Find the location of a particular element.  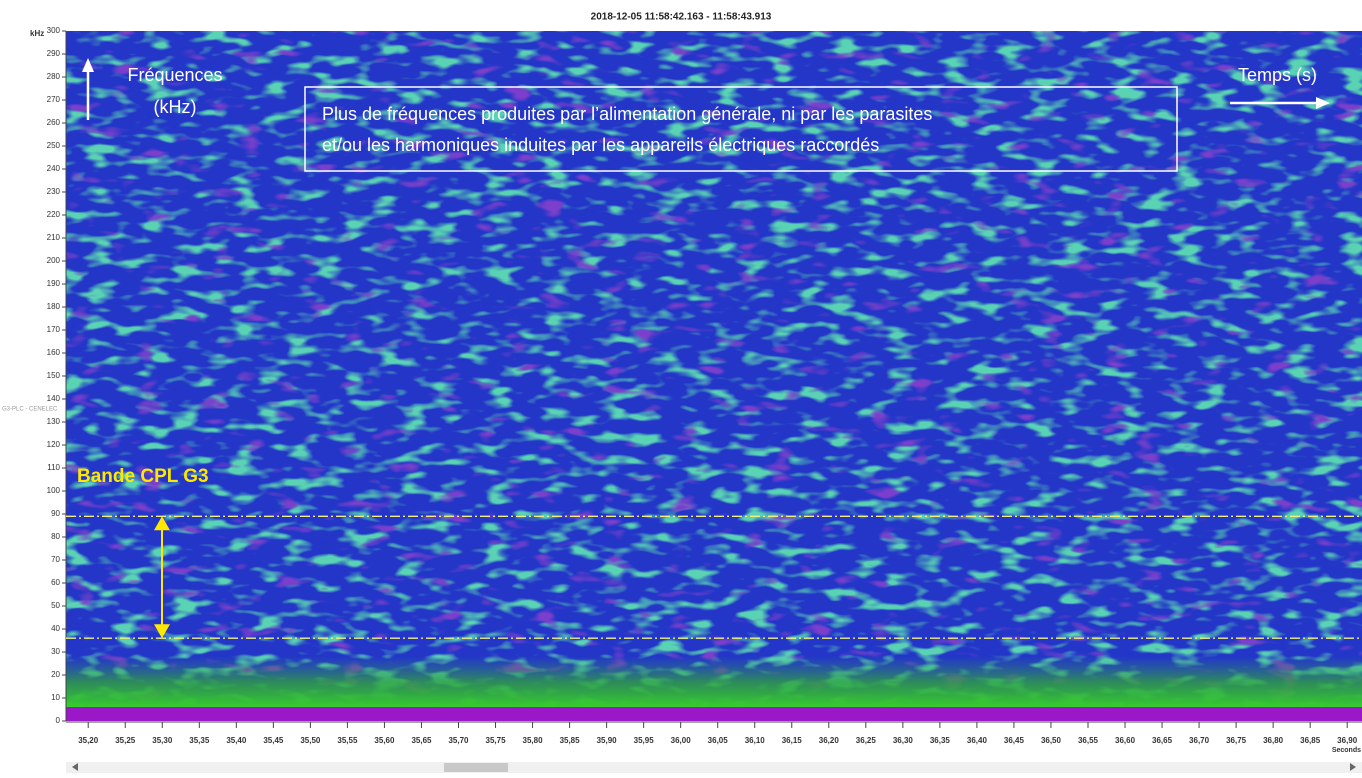

x-tick-label: 35,85 is located at coordinates (570, 740).